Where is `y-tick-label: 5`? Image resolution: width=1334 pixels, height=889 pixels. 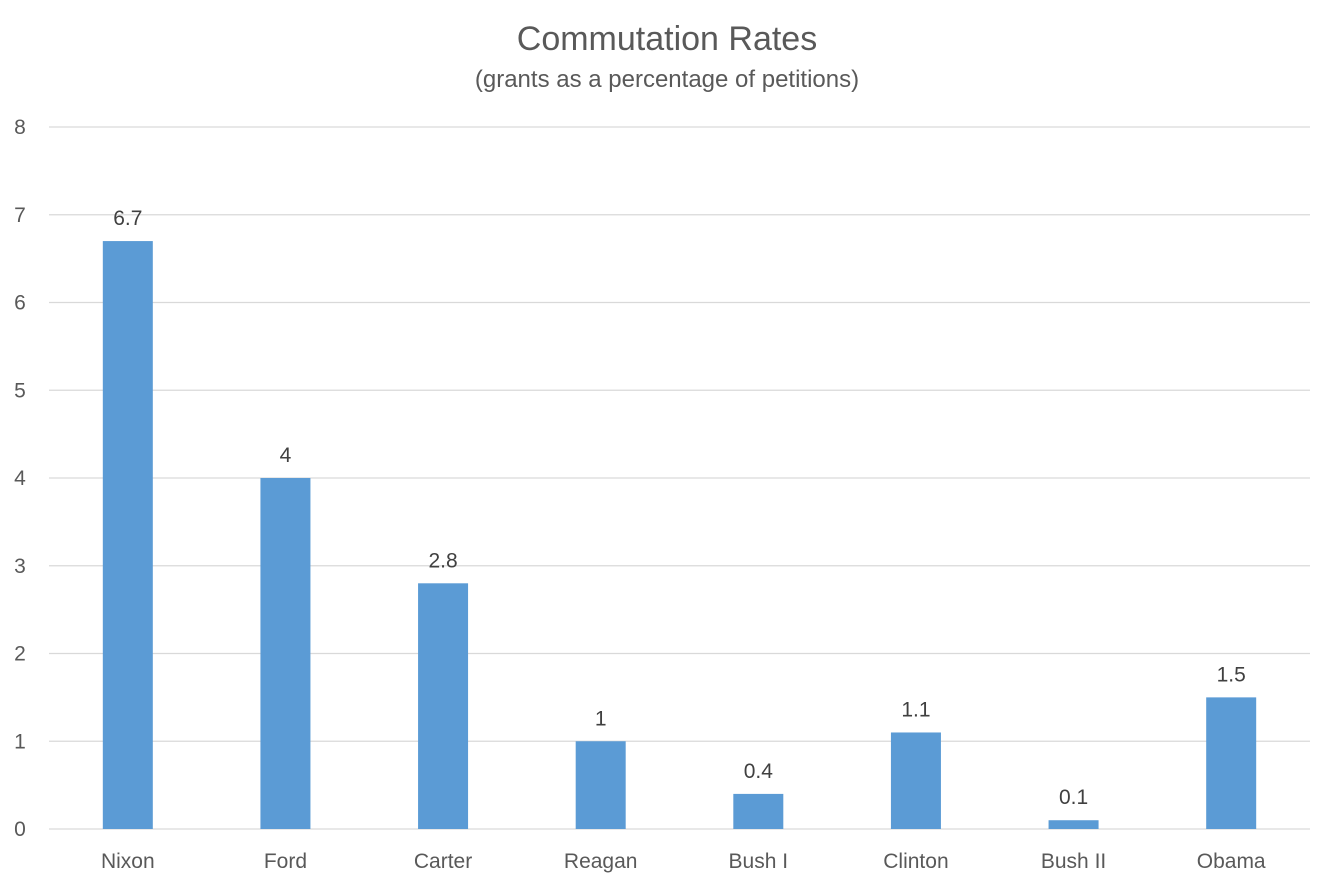
y-tick-label: 5 is located at coordinates (20, 390).